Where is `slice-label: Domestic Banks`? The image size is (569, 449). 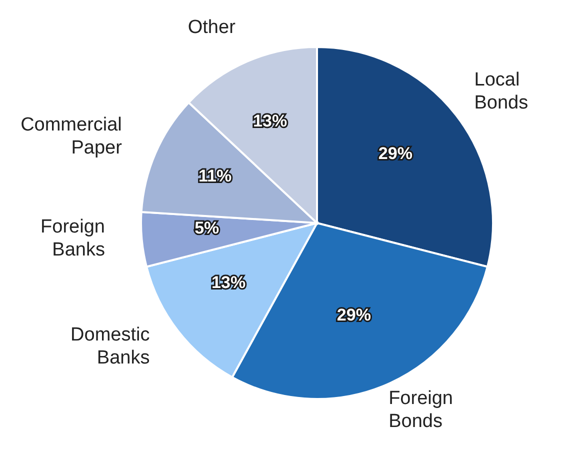
slice-label: Domestic Banks is located at coordinates (110, 346).